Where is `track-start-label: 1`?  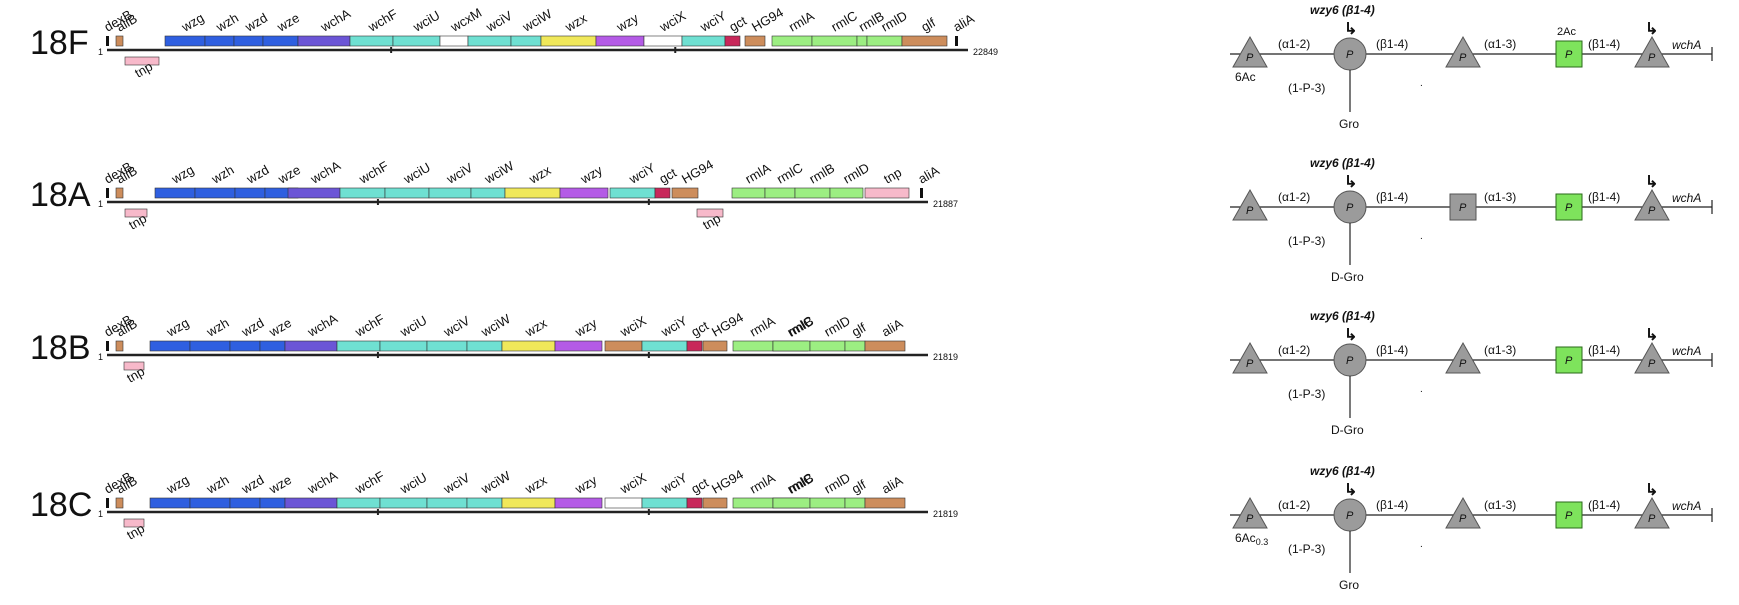 track-start-label: 1 is located at coordinates (100, 204).